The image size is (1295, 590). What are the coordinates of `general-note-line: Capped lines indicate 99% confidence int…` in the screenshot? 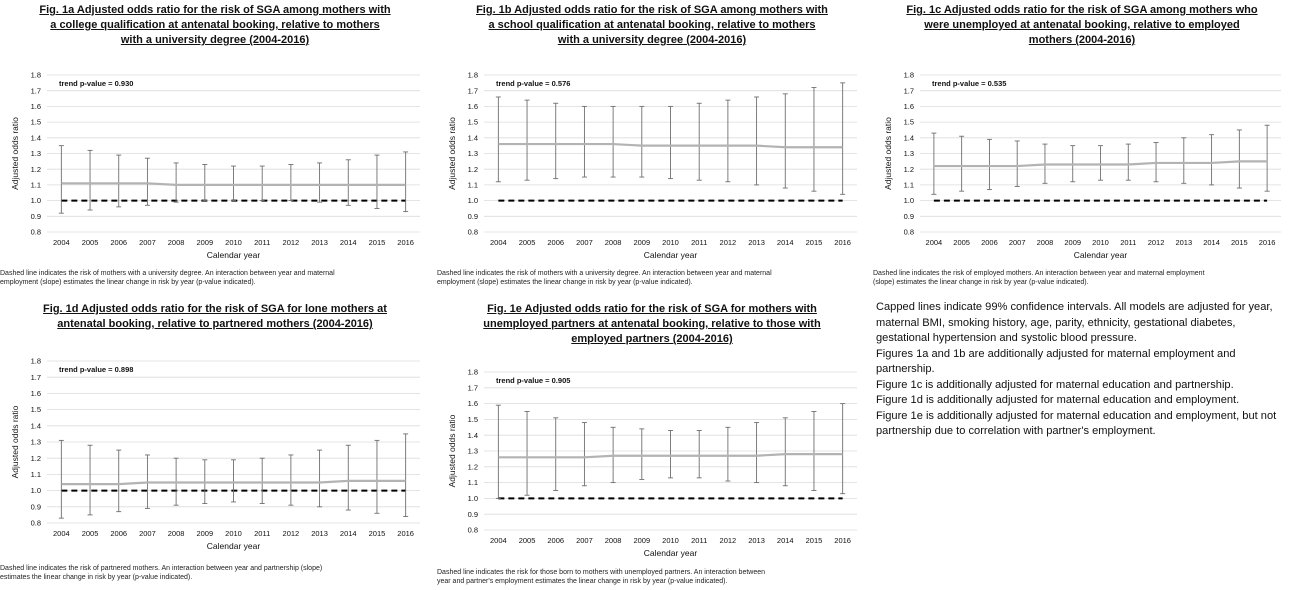 It's located at (1074, 307).